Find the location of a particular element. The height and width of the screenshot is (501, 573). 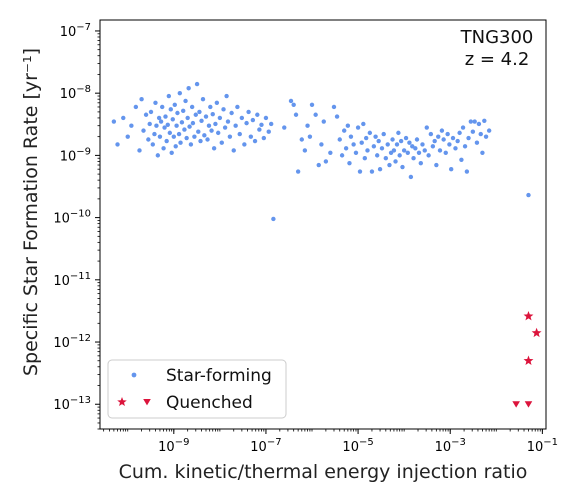

legend-box is located at coordinates (197, 389).